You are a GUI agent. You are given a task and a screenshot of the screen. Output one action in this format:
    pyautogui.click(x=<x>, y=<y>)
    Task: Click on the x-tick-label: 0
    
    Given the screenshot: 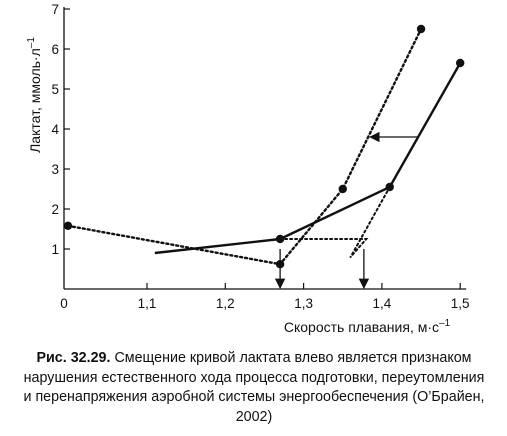 What is the action you would take?
    pyautogui.click(x=64, y=303)
    